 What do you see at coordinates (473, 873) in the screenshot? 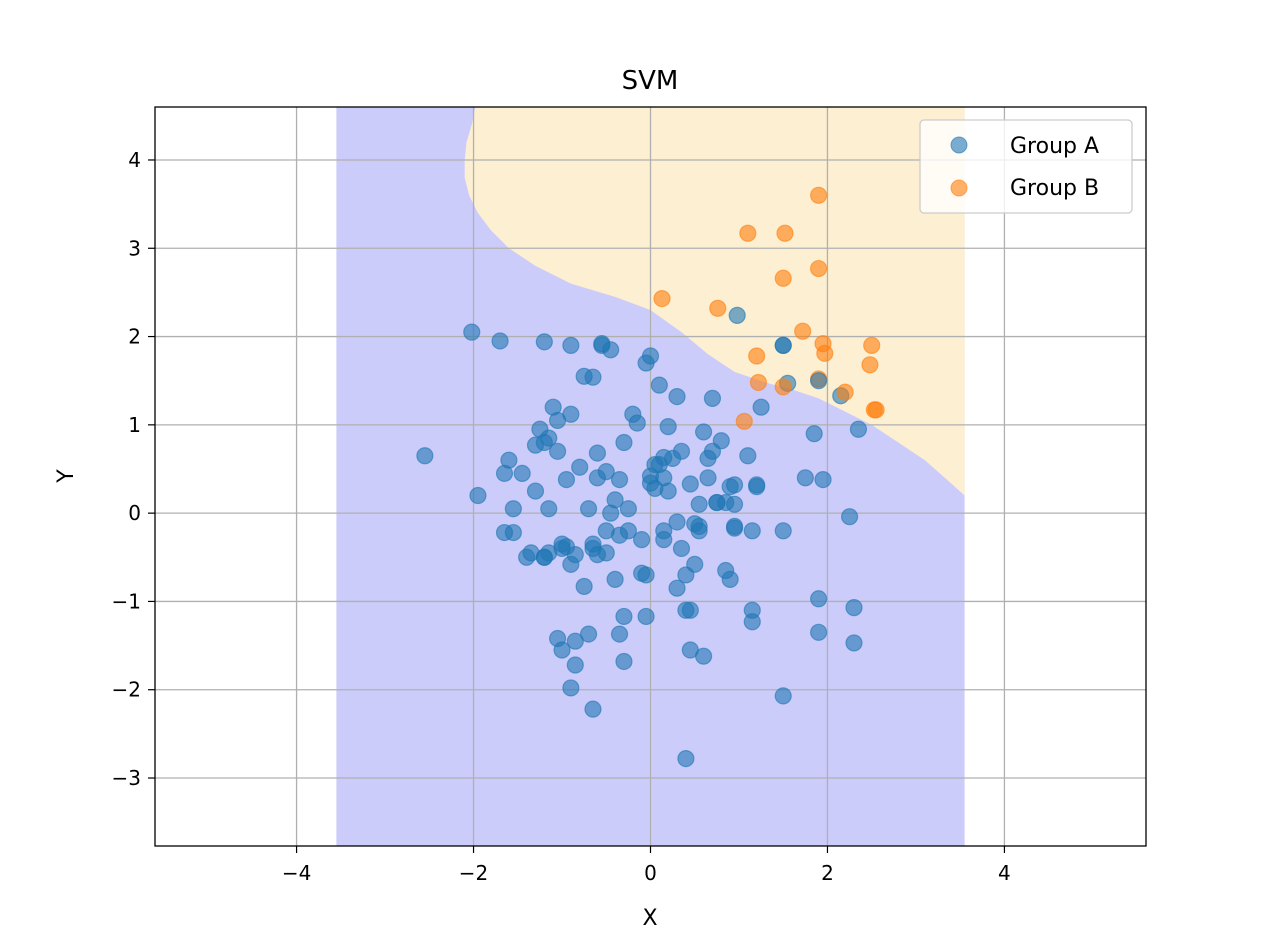
I see `x-tick-label-1: −2` at bounding box center [473, 873].